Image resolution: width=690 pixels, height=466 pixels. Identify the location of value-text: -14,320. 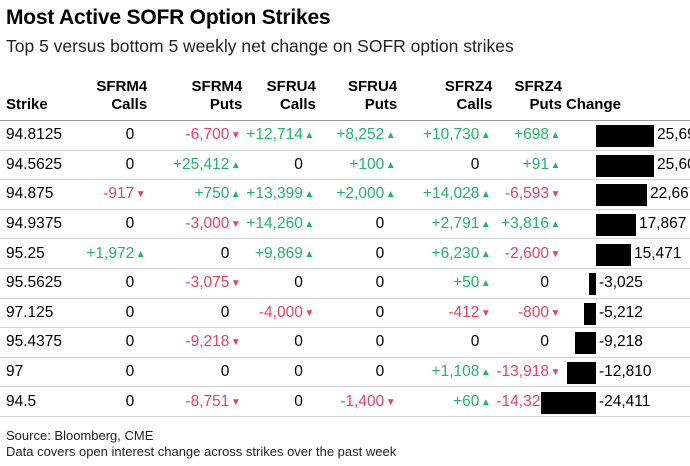
(522, 401).